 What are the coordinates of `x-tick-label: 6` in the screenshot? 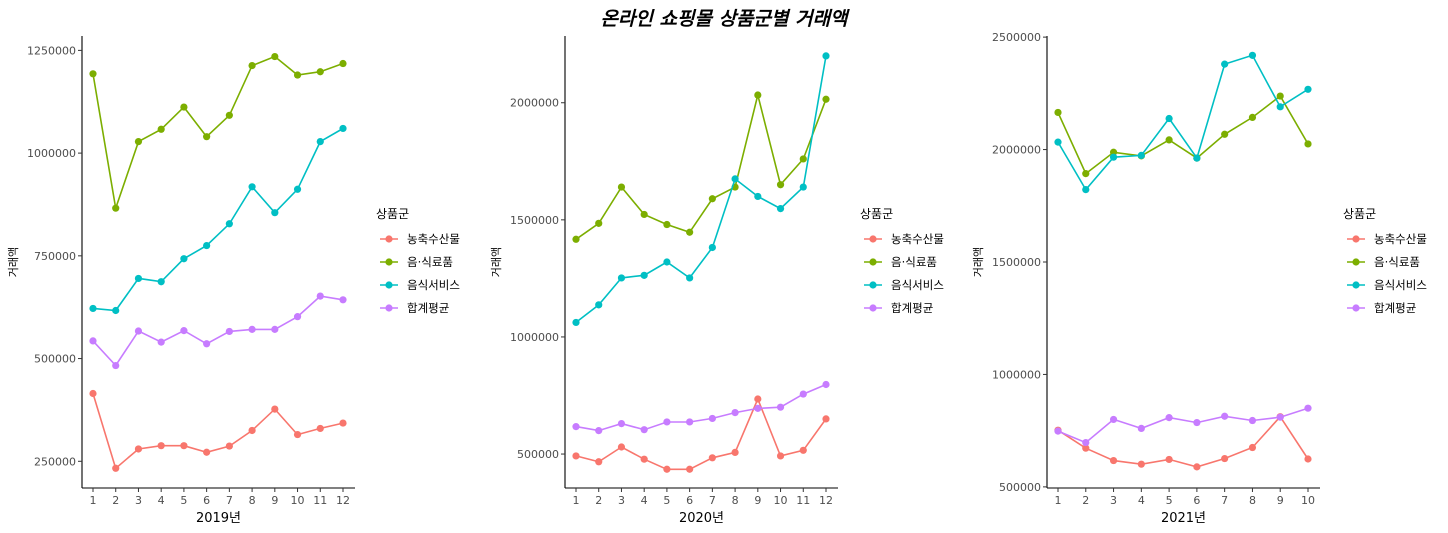 It's located at (1196, 500).